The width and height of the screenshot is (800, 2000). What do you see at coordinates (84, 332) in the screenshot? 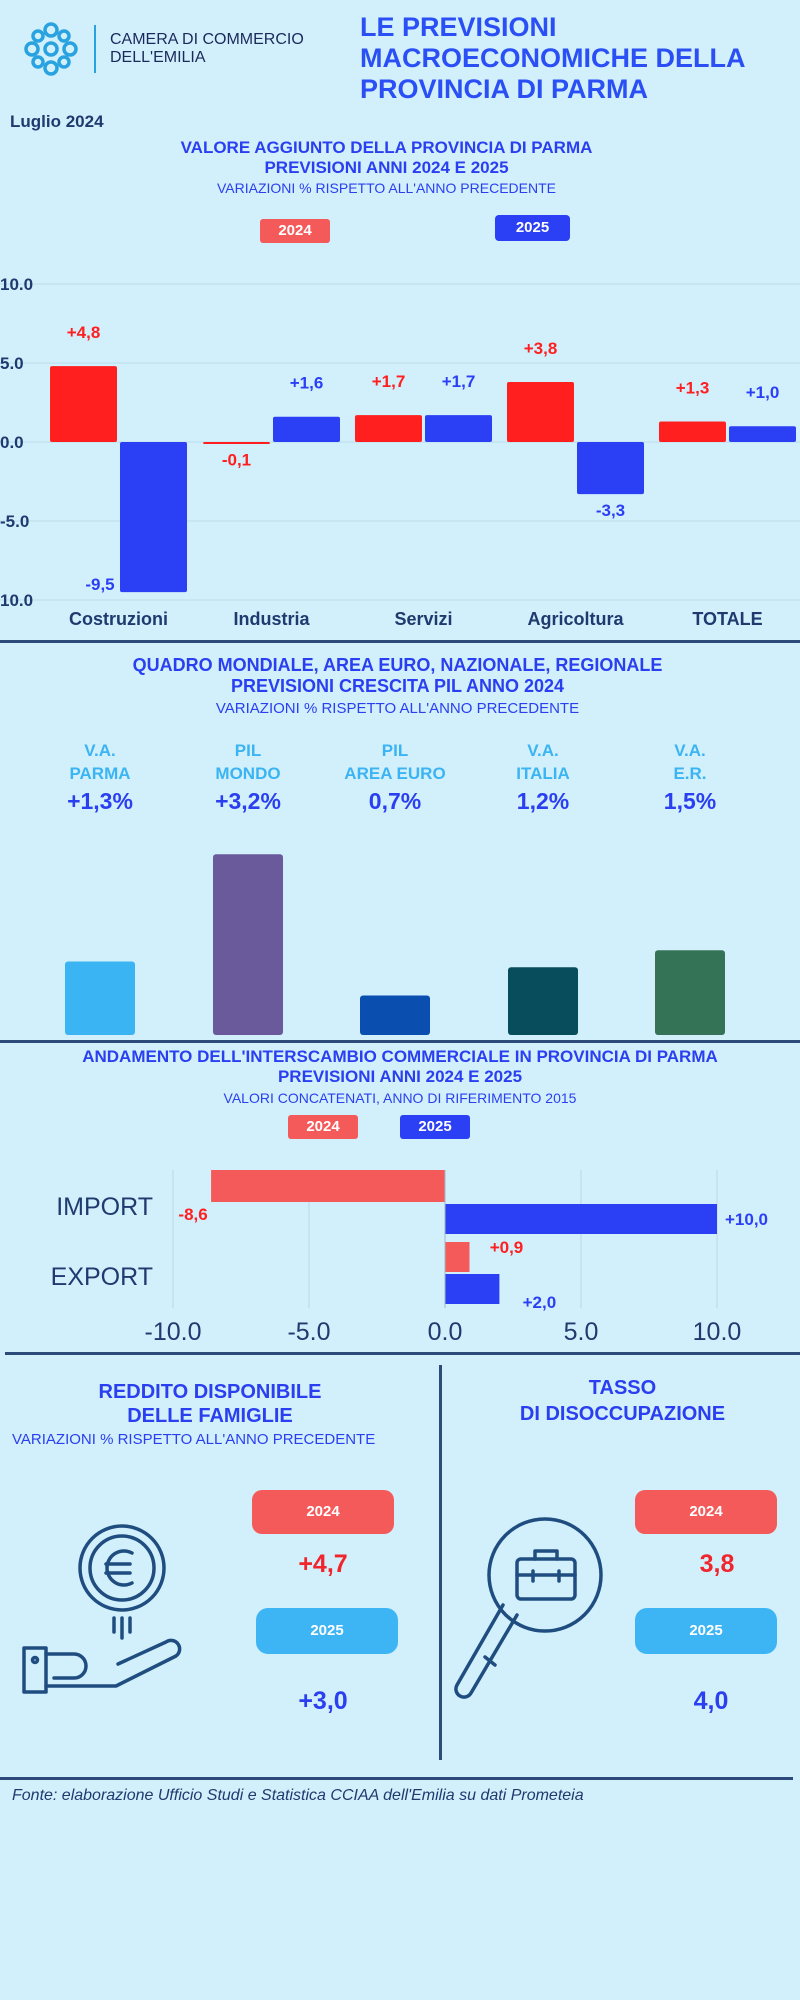
I see `data-label: +4,8` at bounding box center [84, 332].